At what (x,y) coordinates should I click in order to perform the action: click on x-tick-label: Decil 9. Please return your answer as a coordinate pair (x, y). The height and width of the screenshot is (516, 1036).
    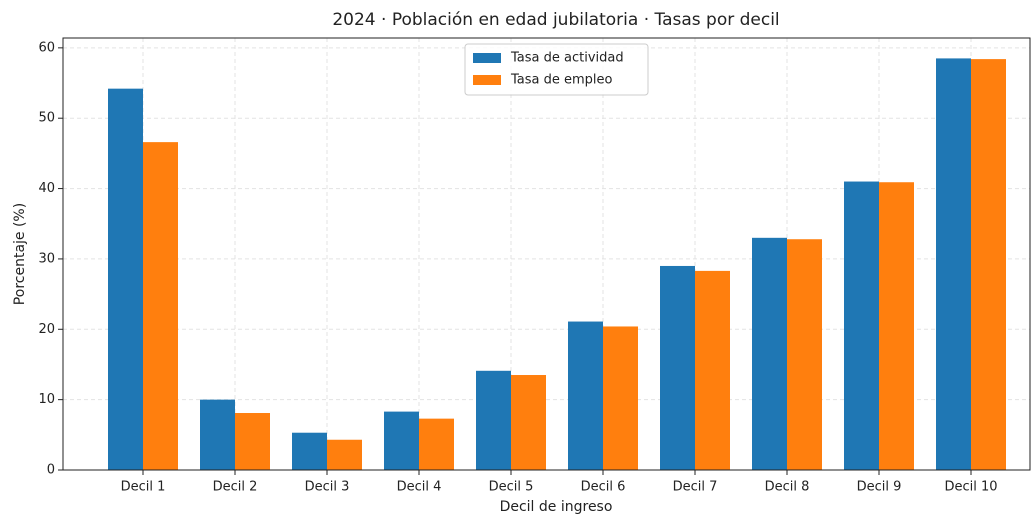
    Looking at the image, I should click on (879, 487).